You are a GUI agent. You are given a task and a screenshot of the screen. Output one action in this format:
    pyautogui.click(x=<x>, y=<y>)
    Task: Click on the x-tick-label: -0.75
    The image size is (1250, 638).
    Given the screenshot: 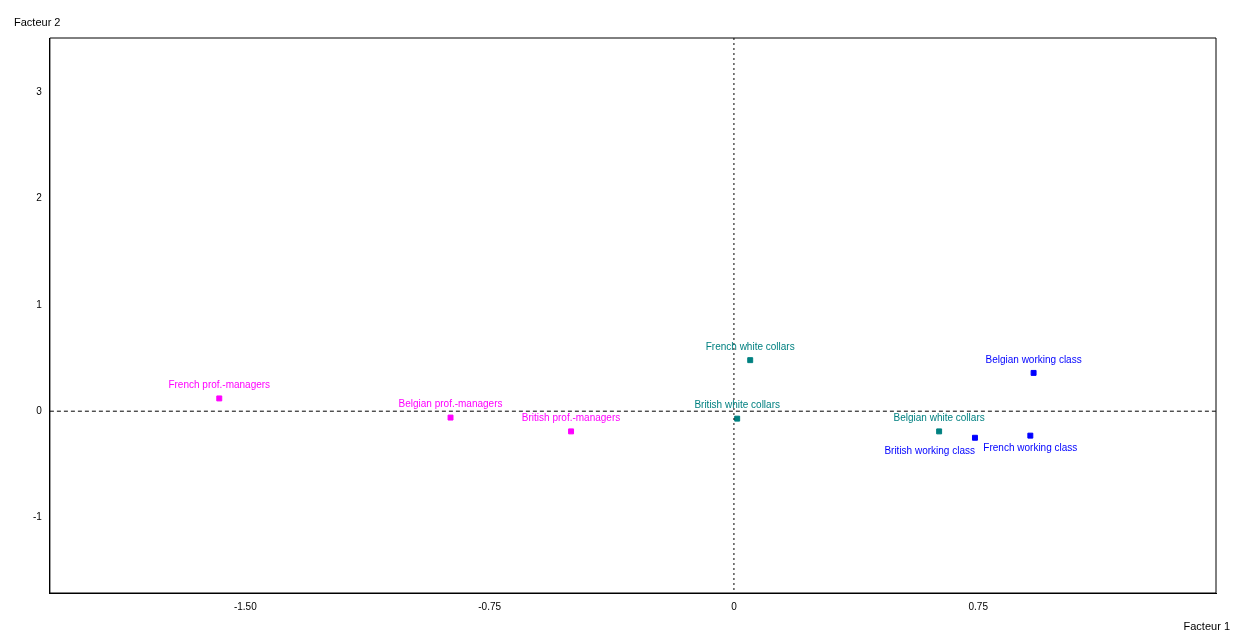 What is the action you would take?
    pyautogui.click(x=490, y=606)
    